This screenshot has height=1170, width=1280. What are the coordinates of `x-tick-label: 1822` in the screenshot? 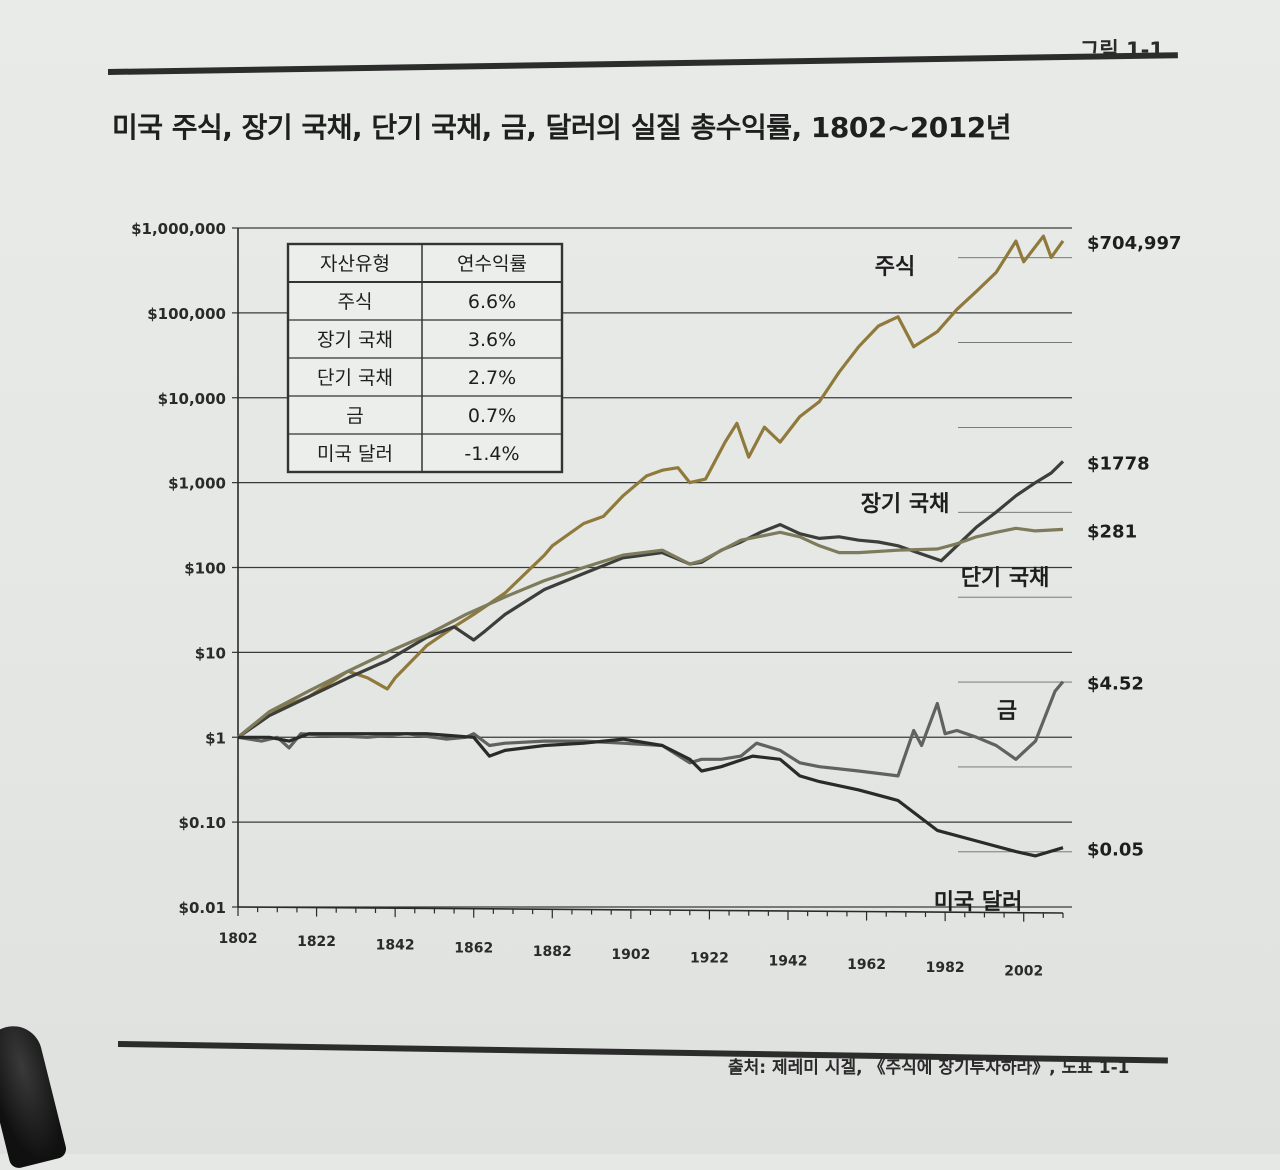 It's located at (316, 942).